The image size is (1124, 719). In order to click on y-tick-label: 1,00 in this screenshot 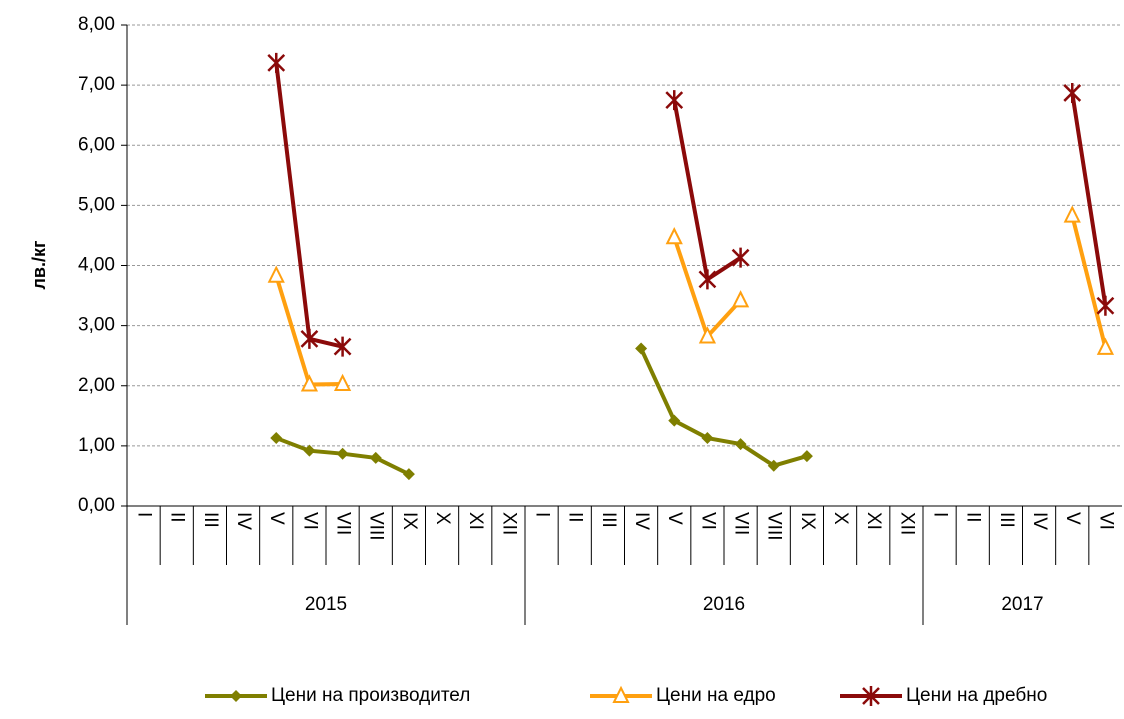, I will do `click(96, 445)`.